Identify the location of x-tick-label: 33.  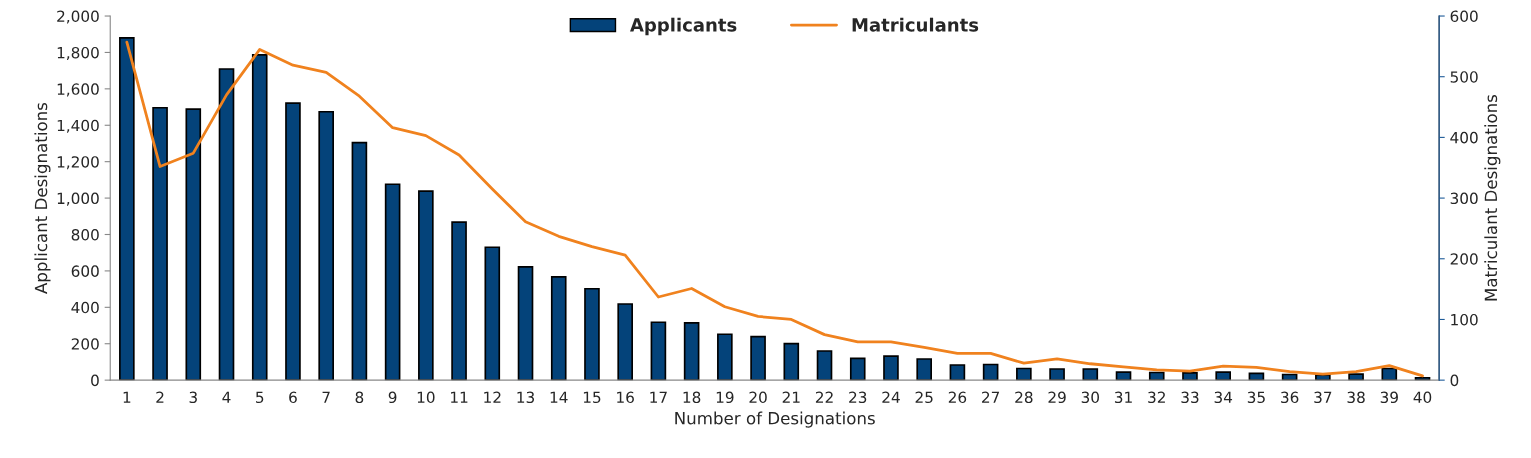
(1190, 397).